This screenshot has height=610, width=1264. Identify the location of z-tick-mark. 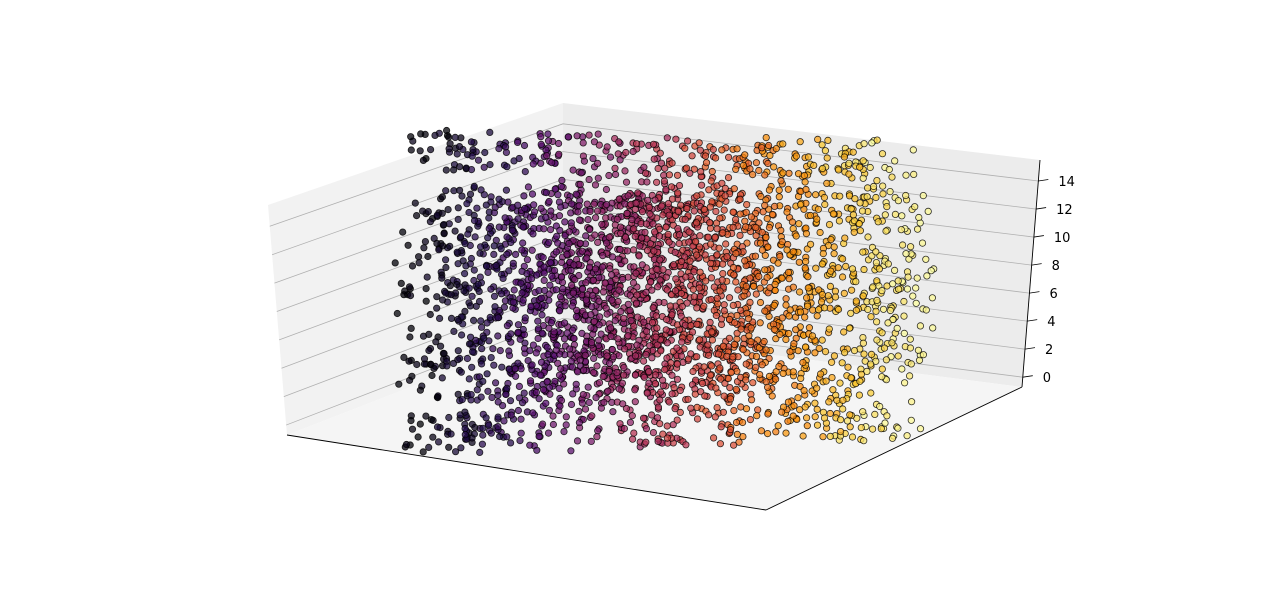
(1030, 348).